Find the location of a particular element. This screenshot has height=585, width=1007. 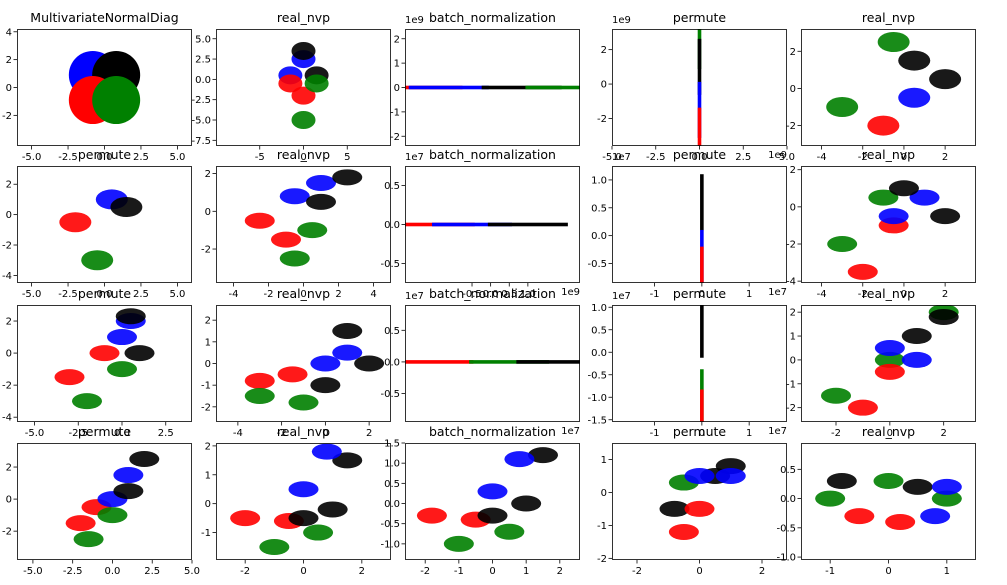

y-tick-label: 1.5 is located at coordinates (392, 444).